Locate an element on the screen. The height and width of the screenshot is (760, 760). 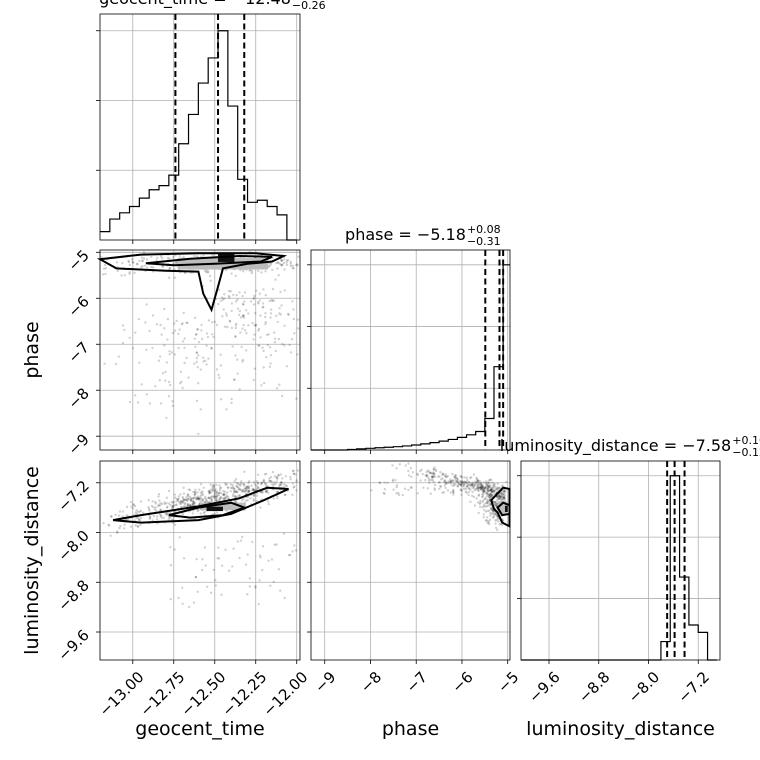
x-tick-label-phase-4: −5 is located at coordinates (508, 682).